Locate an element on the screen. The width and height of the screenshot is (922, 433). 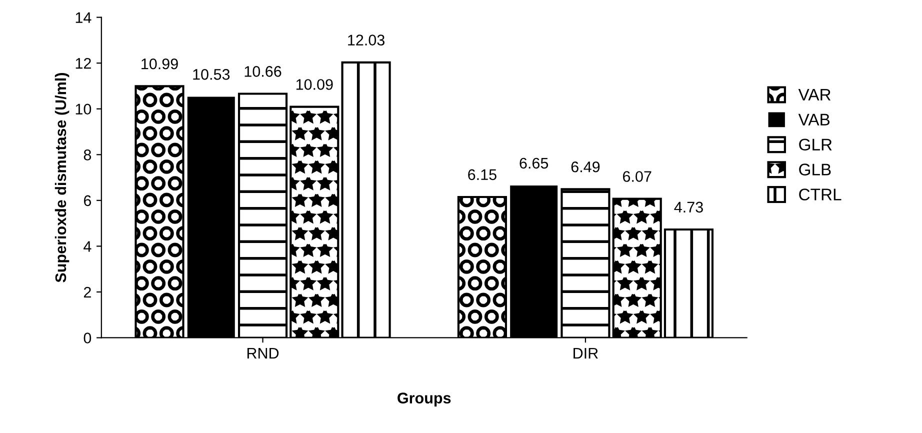
y-tick-label: 14 is located at coordinates (84, 17).